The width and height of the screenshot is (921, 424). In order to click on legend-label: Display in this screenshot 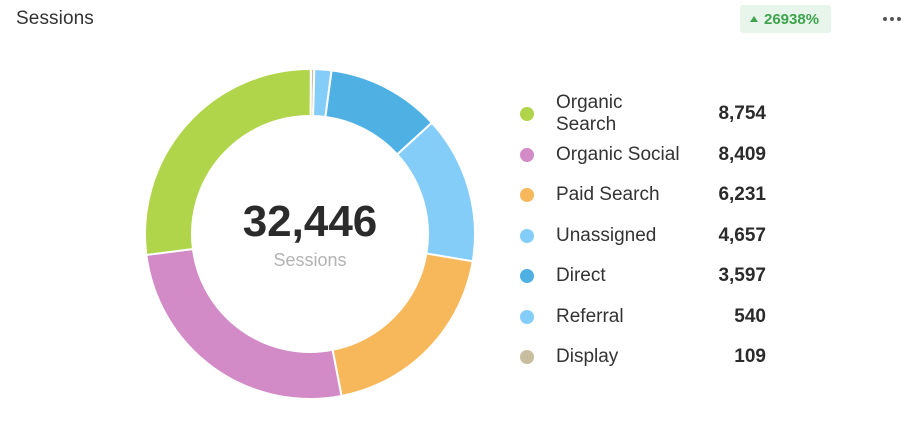, I will do `click(587, 357)`.